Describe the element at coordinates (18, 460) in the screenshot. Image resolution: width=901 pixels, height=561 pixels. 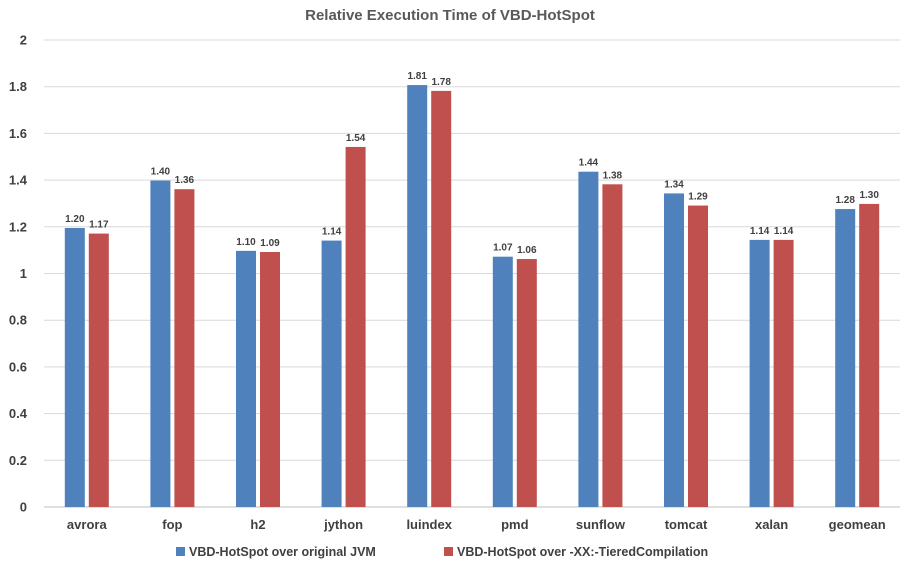
I see `y-tick-label: 0.2` at that location.